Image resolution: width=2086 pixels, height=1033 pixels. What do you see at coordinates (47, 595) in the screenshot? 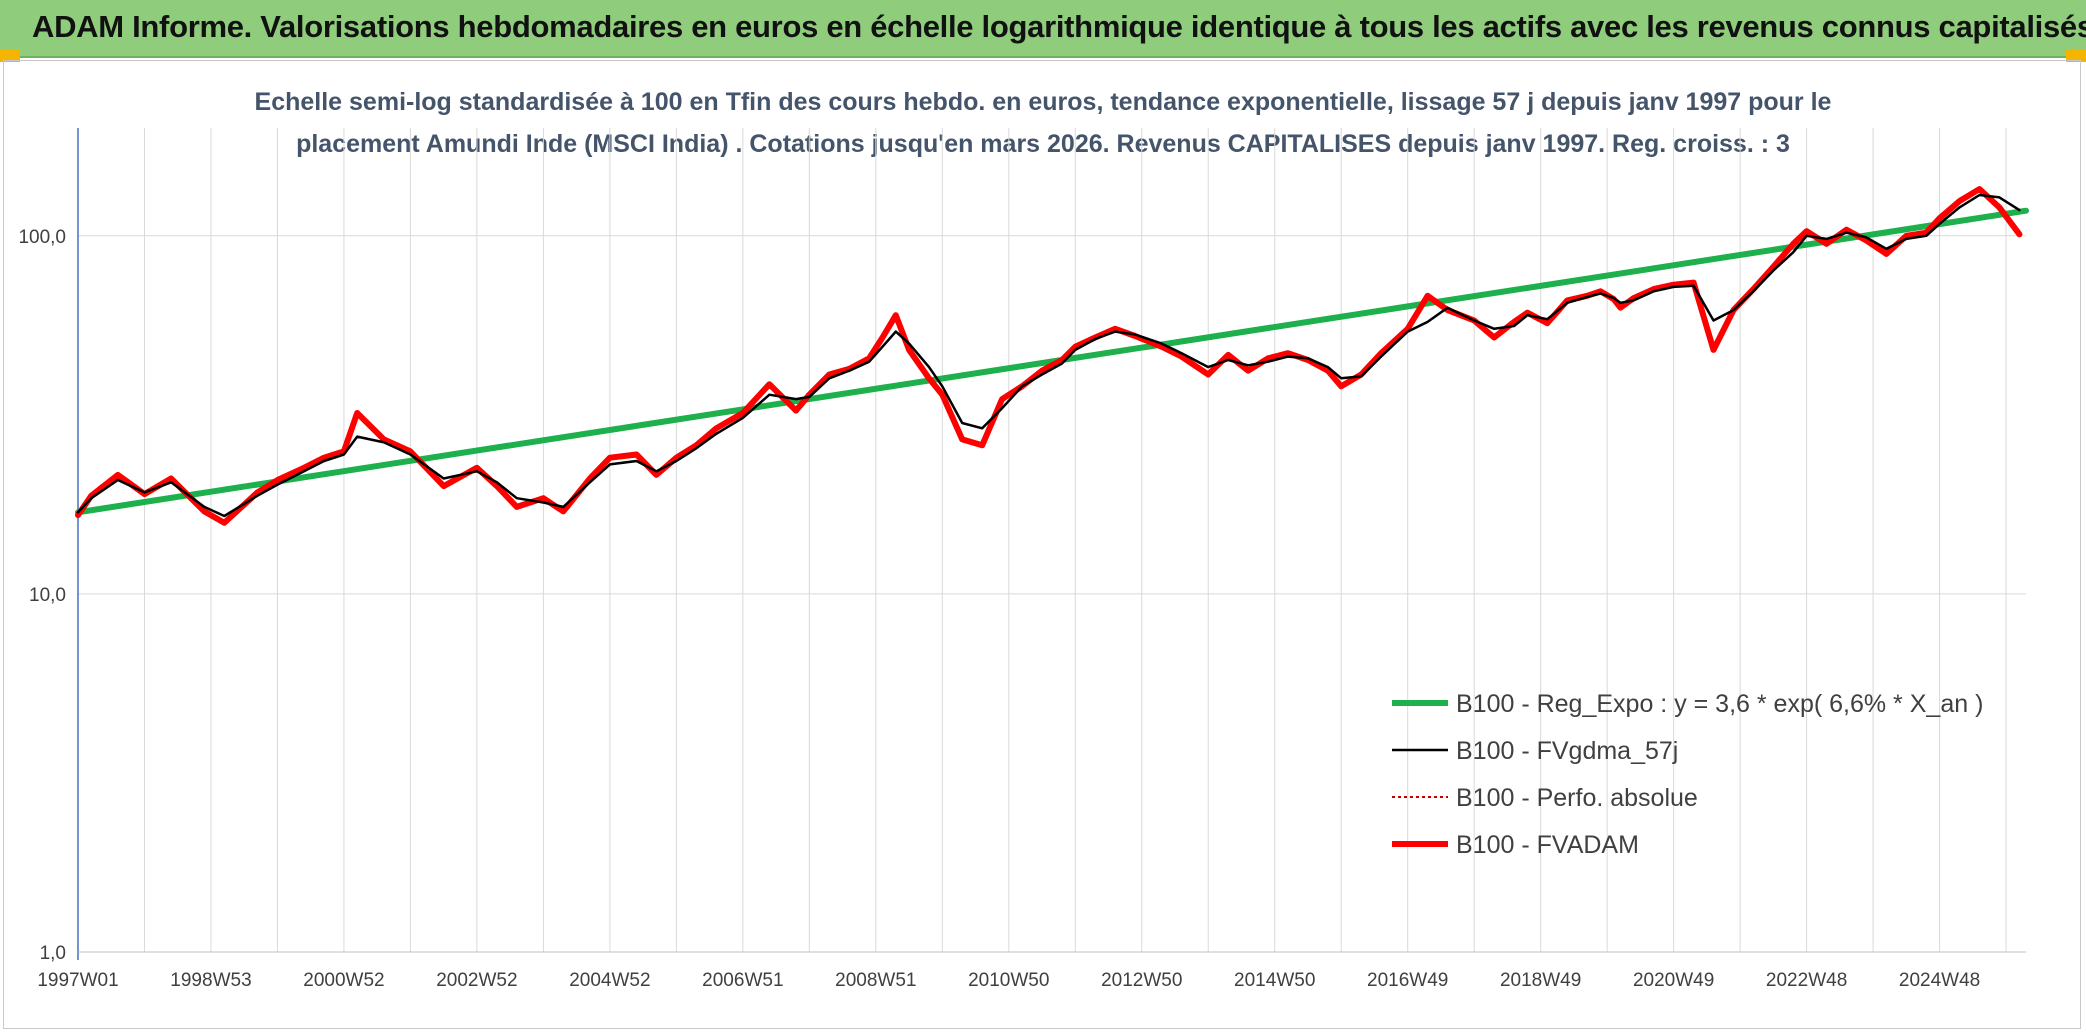
I see `y-tick-label: 10,0` at bounding box center [47, 595].